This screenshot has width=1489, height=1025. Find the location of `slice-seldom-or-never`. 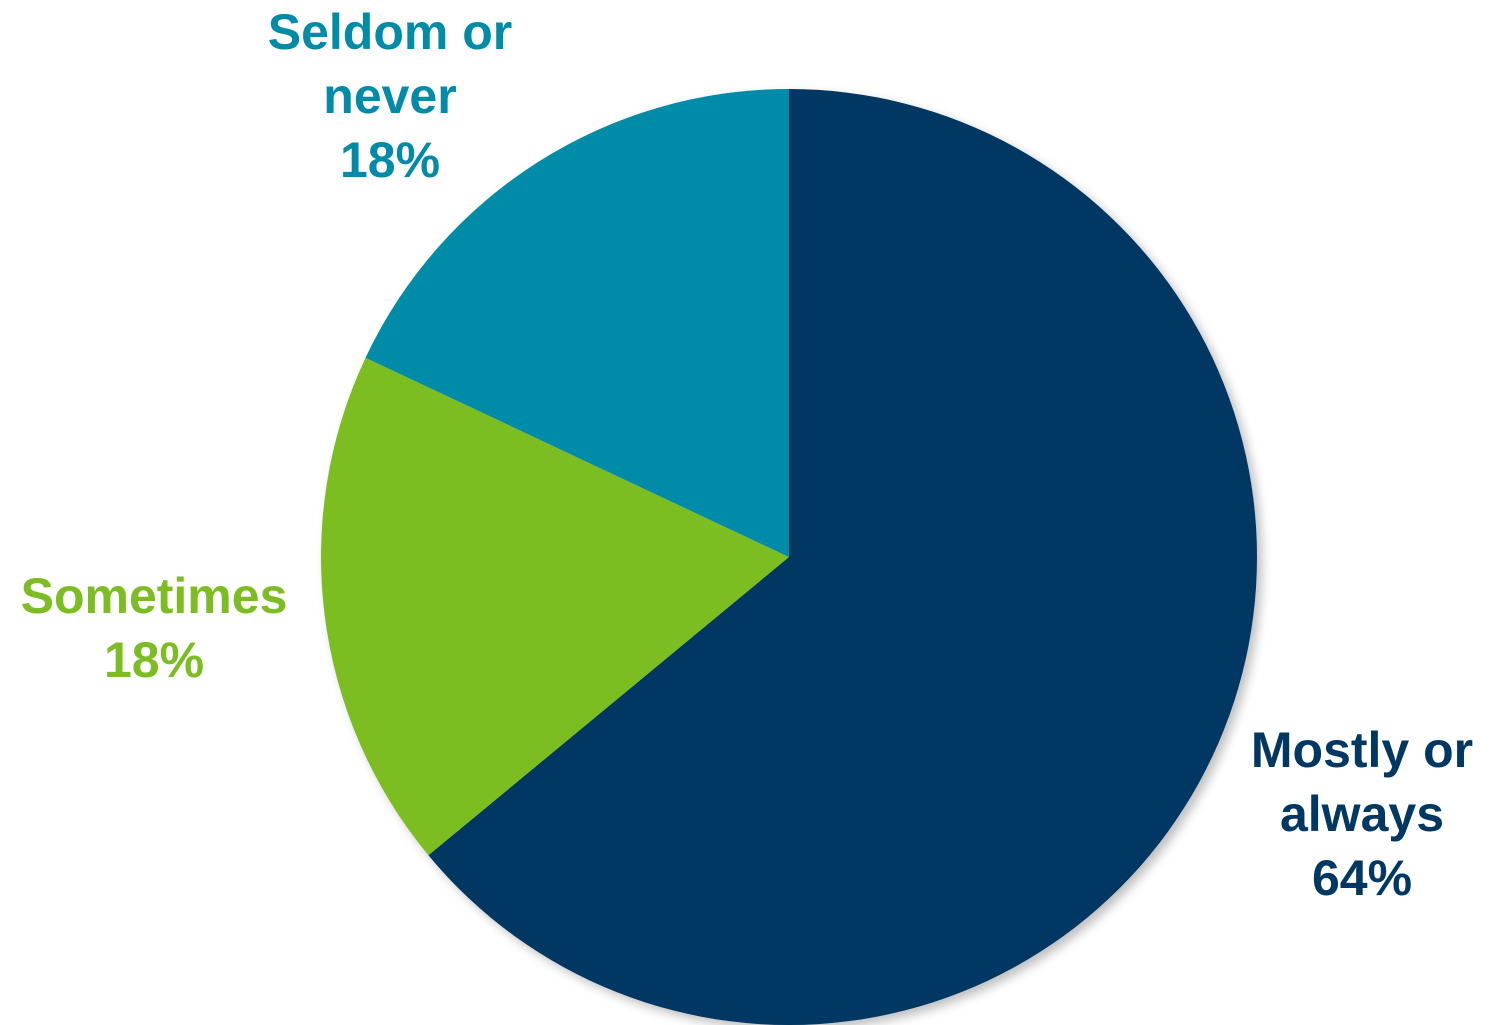

slice-seldom-or-never is located at coordinates (577, 323).